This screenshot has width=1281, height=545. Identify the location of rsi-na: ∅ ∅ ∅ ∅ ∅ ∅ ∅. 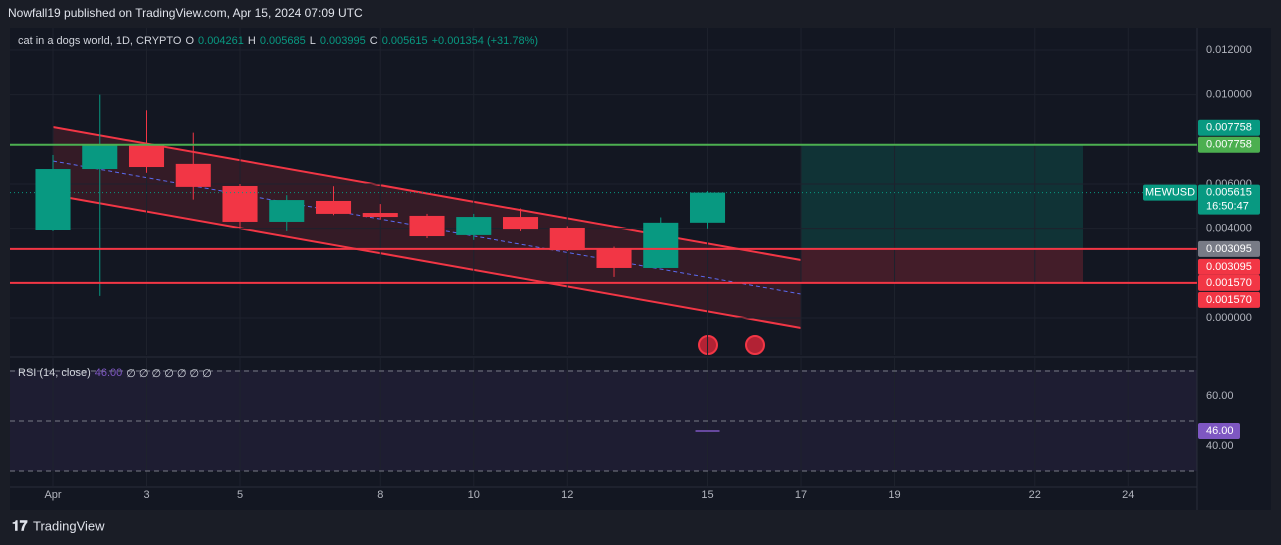
(169, 374).